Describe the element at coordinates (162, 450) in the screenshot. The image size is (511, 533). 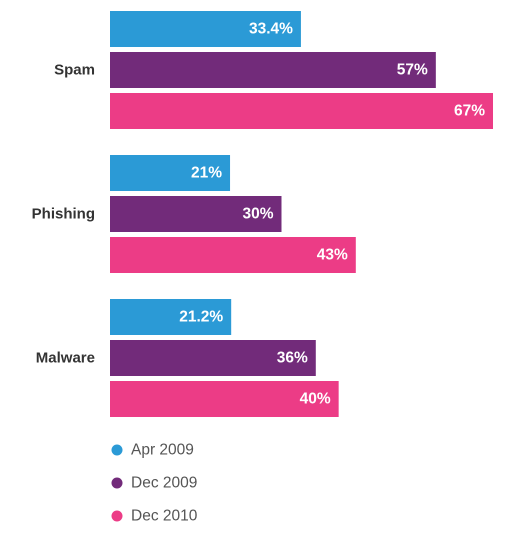
I see `legend-label-apr-2009: Apr 2009` at that location.